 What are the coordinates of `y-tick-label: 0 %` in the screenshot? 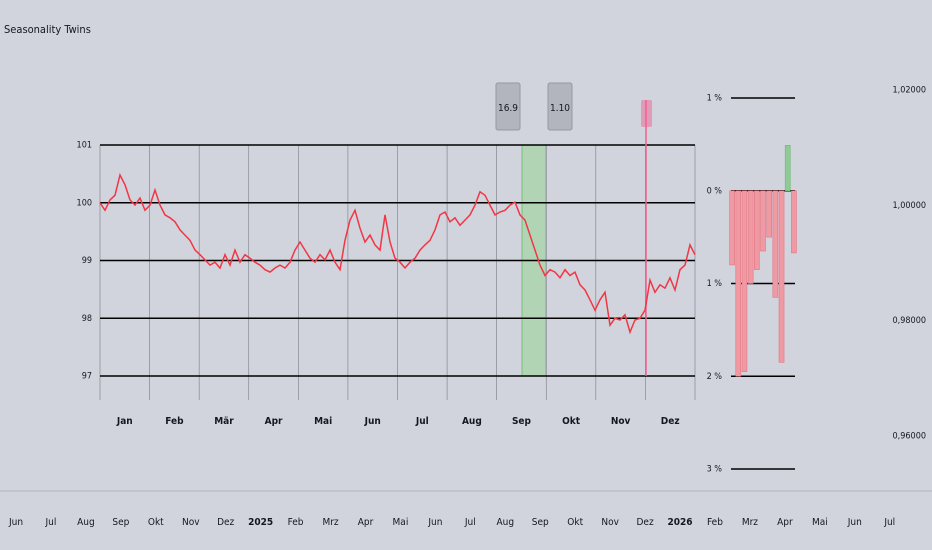 It's located at (715, 191).